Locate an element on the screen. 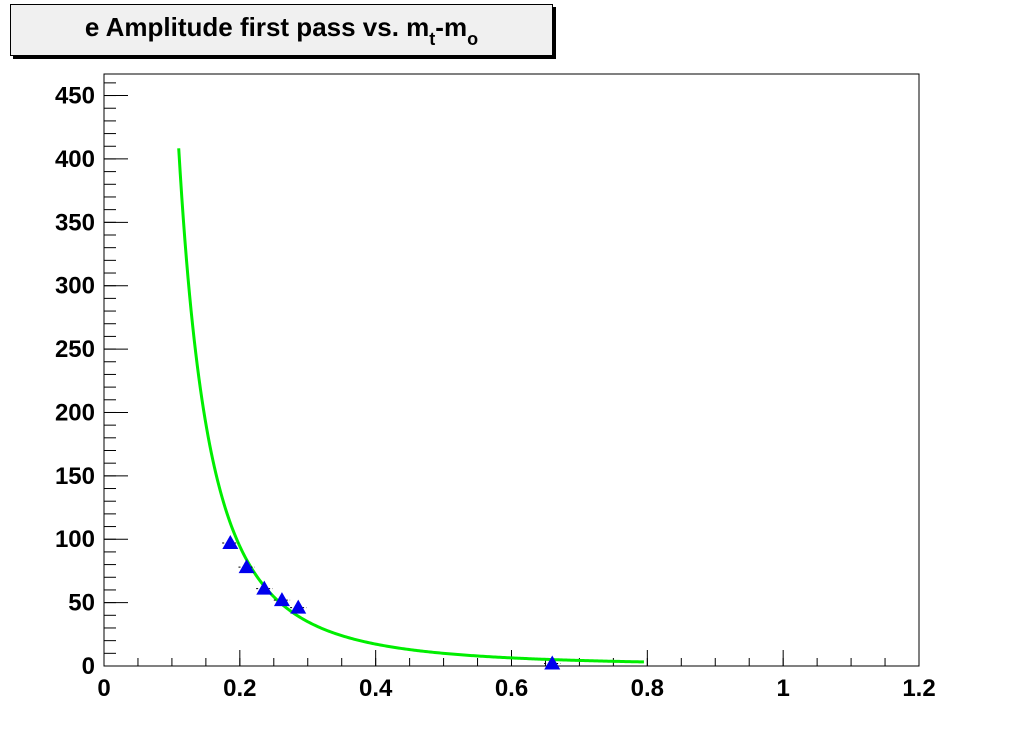  chart-title-box: e Amplitude first pass vs. mt-mo is located at coordinates (281, 30).